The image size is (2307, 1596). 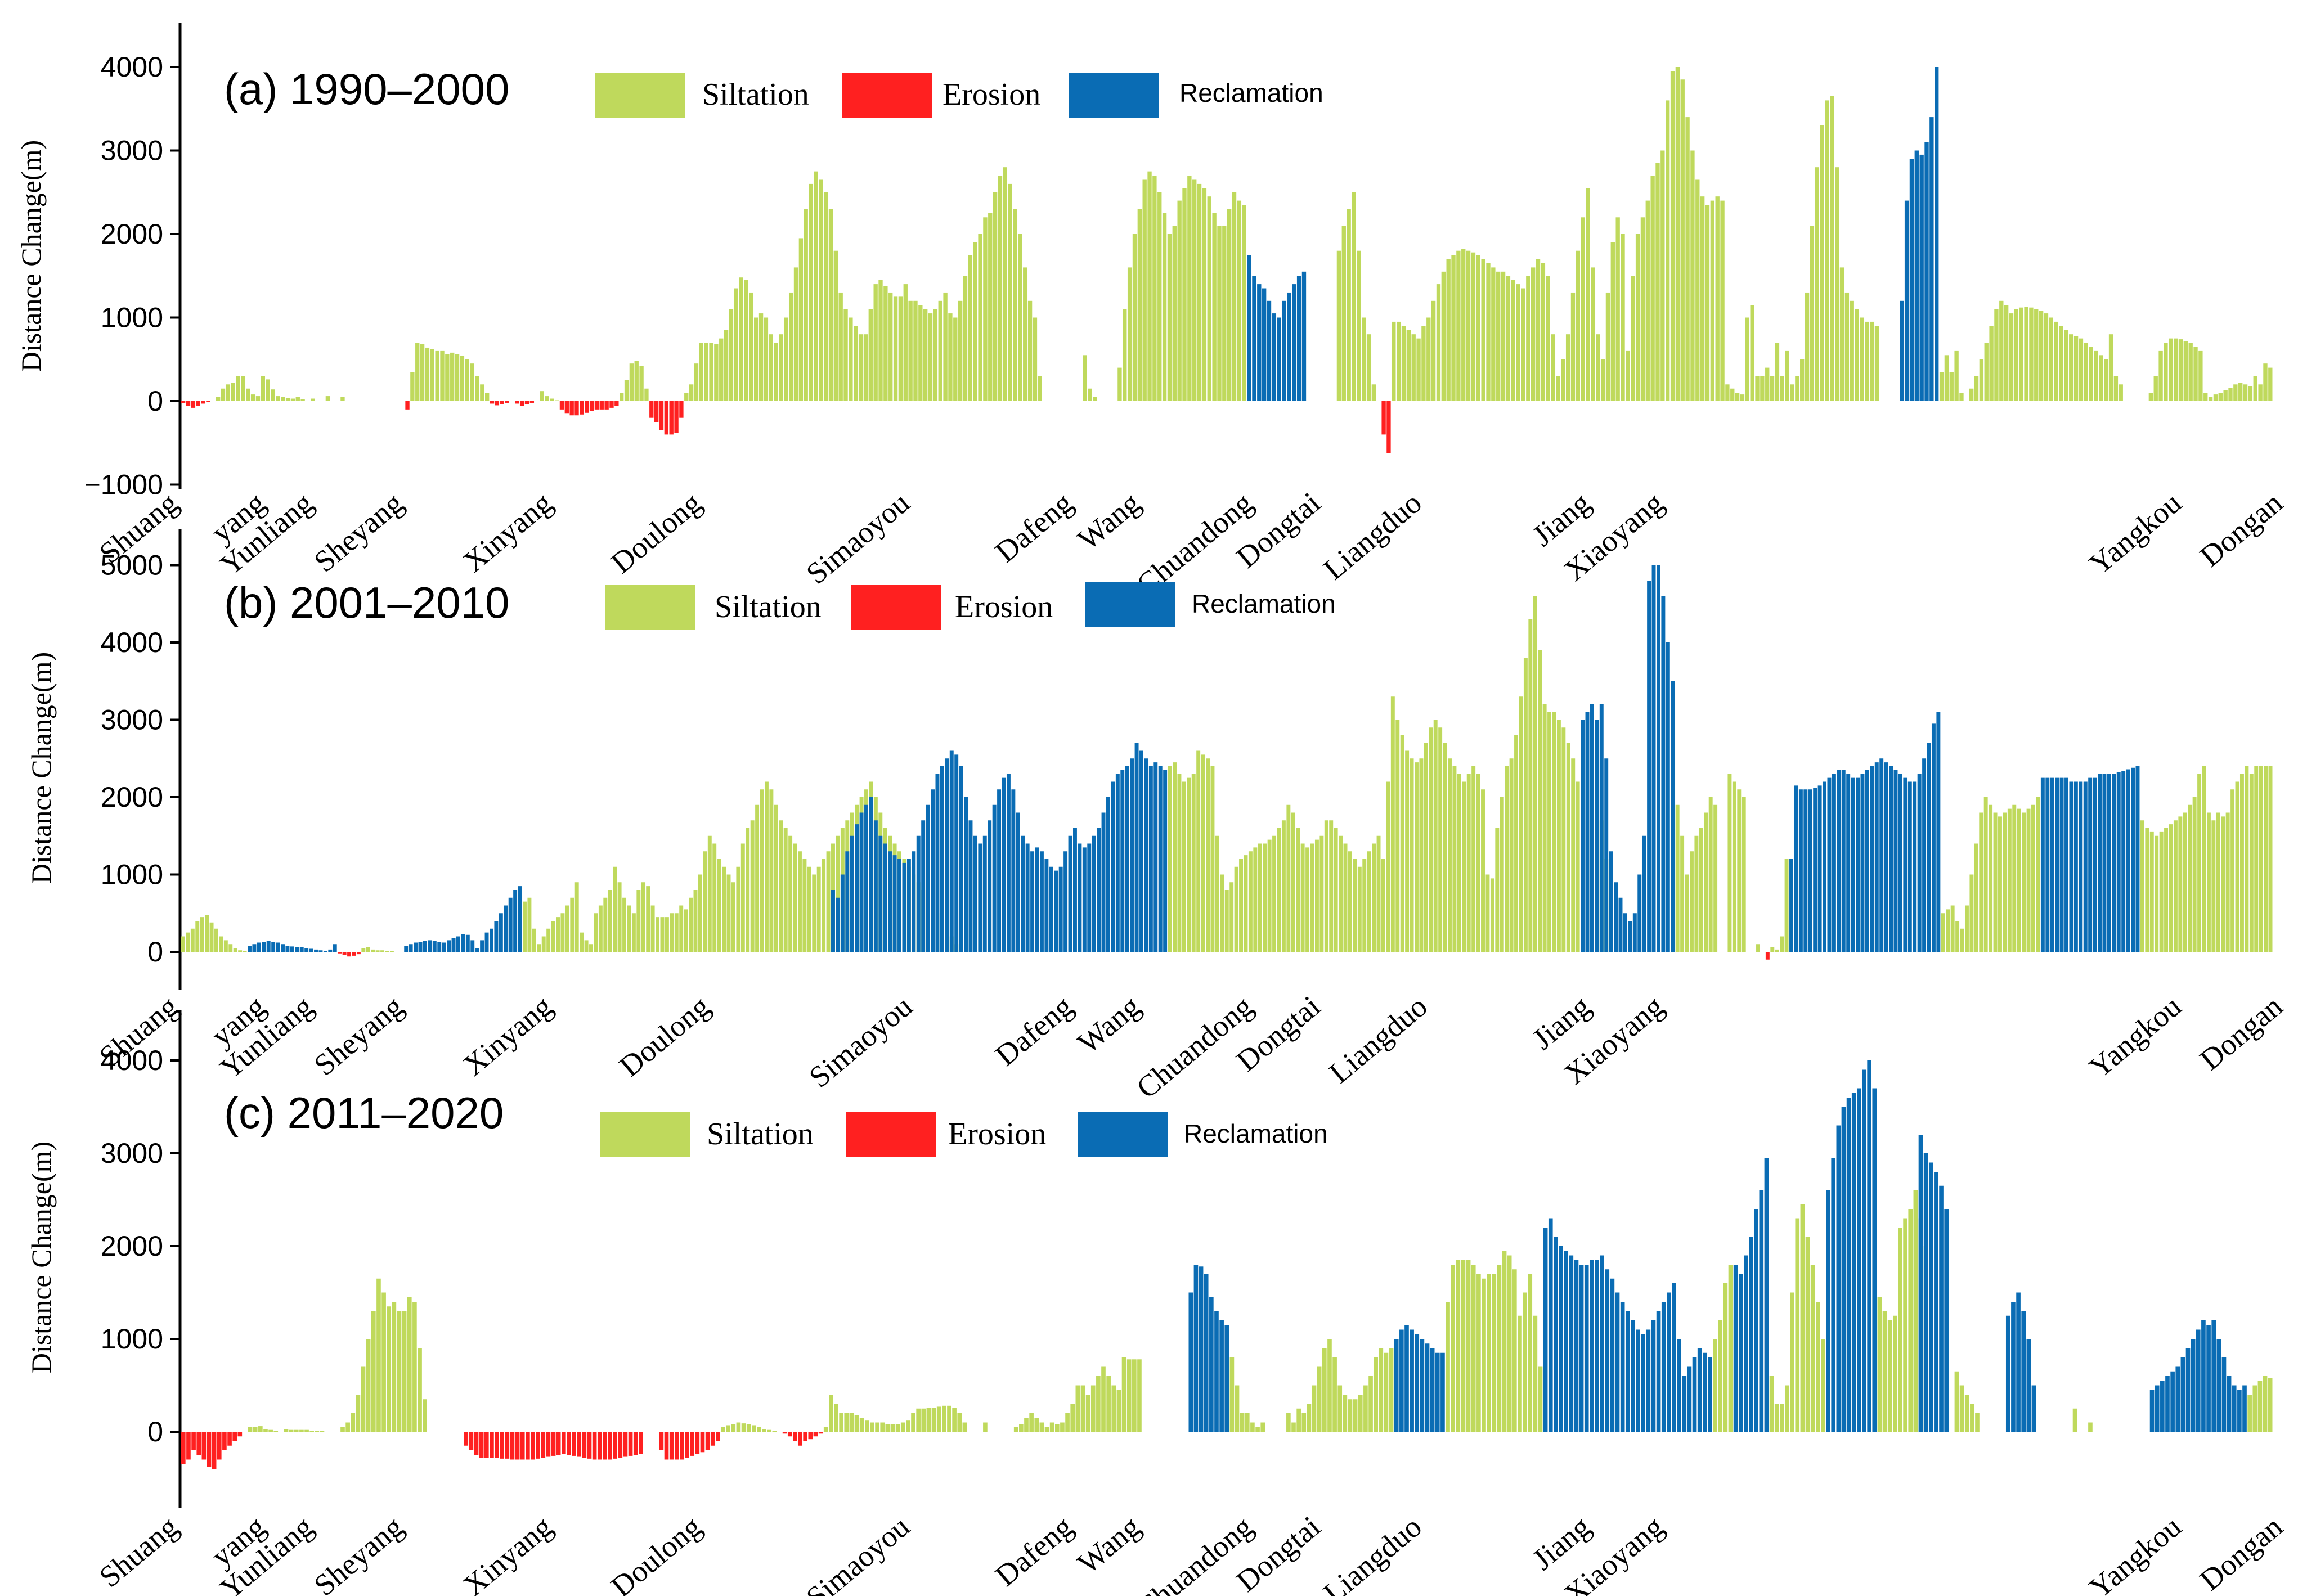 What do you see at coordinates (132, 1060) in the screenshot?
I see `y-tick-label: 4000` at bounding box center [132, 1060].